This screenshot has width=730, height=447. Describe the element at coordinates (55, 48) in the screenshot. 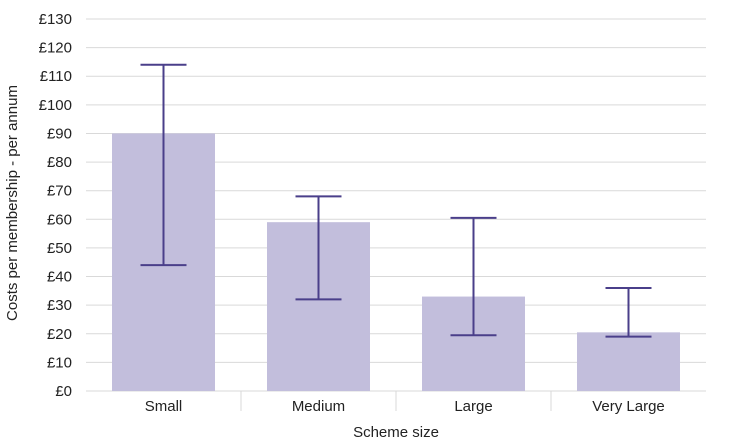

I see `y-tick-label: £120` at that location.